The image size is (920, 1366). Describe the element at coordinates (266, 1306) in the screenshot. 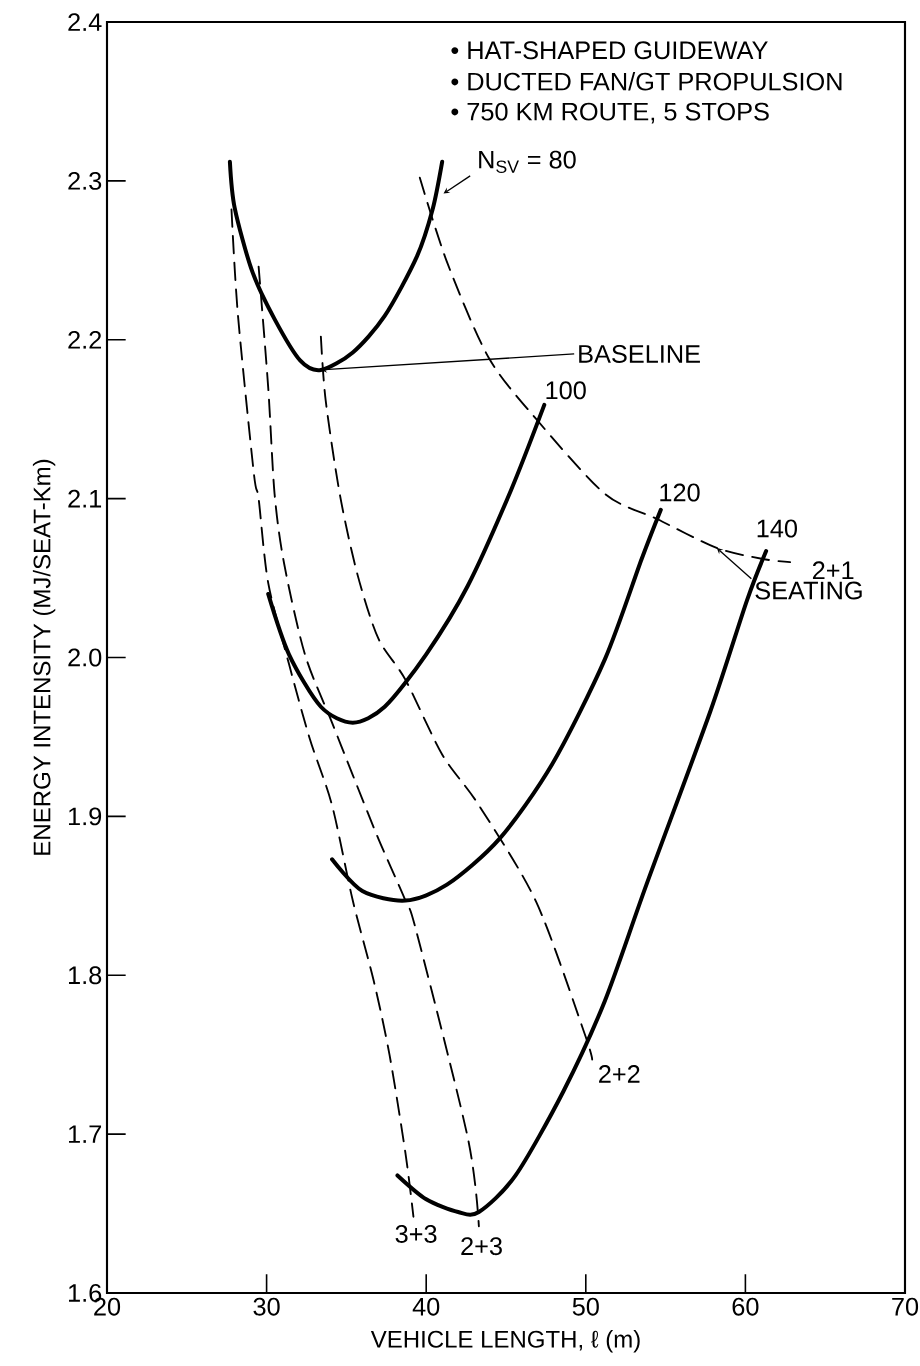

I see `x-tick-label: 30` at that location.